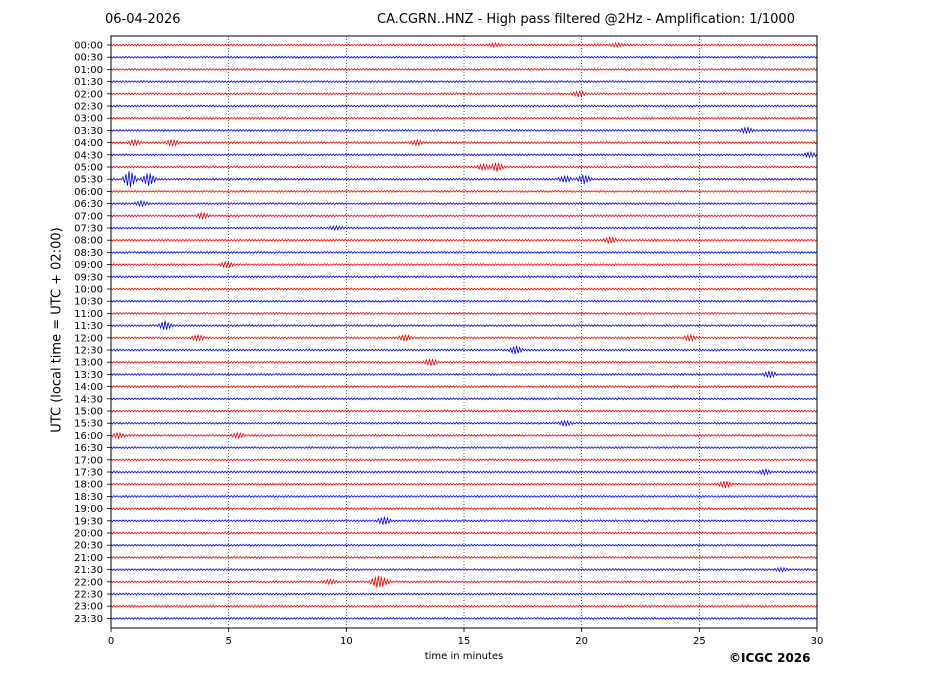 The image size is (927, 696). Describe the element at coordinates (88, 229) in the screenshot. I see `y-tick-label: 07:30` at that location.